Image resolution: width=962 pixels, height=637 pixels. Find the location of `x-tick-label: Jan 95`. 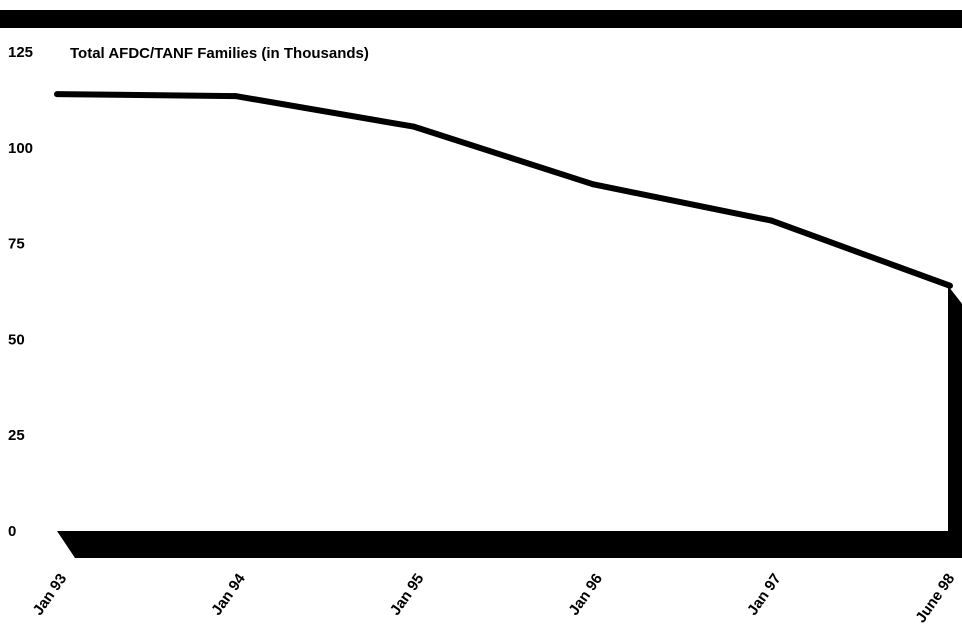

x-tick-label: Jan 95 is located at coordinates (407, 595).